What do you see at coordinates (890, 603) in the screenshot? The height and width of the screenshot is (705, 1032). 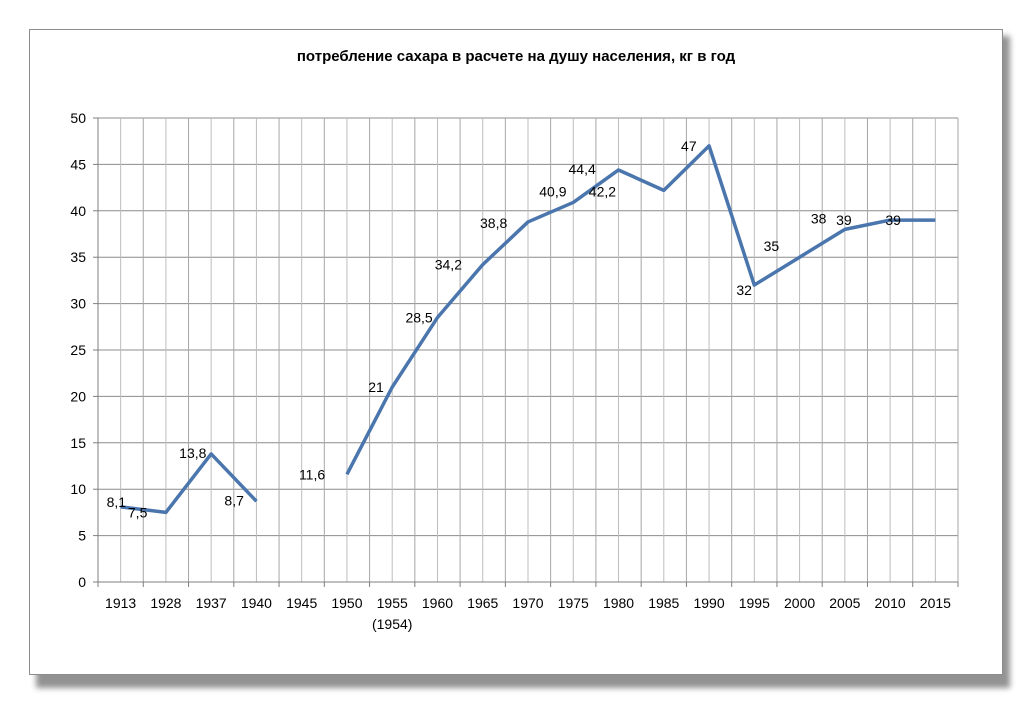 I see `x-tick-label: 2010` at bounding box center [890, 603].